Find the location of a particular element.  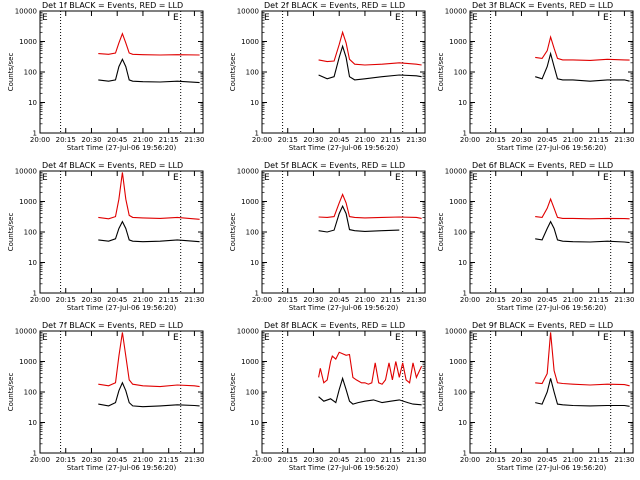

panel-title: Det 1f BLACK = Events, RED = LLD is located at coordinates (112, 5).